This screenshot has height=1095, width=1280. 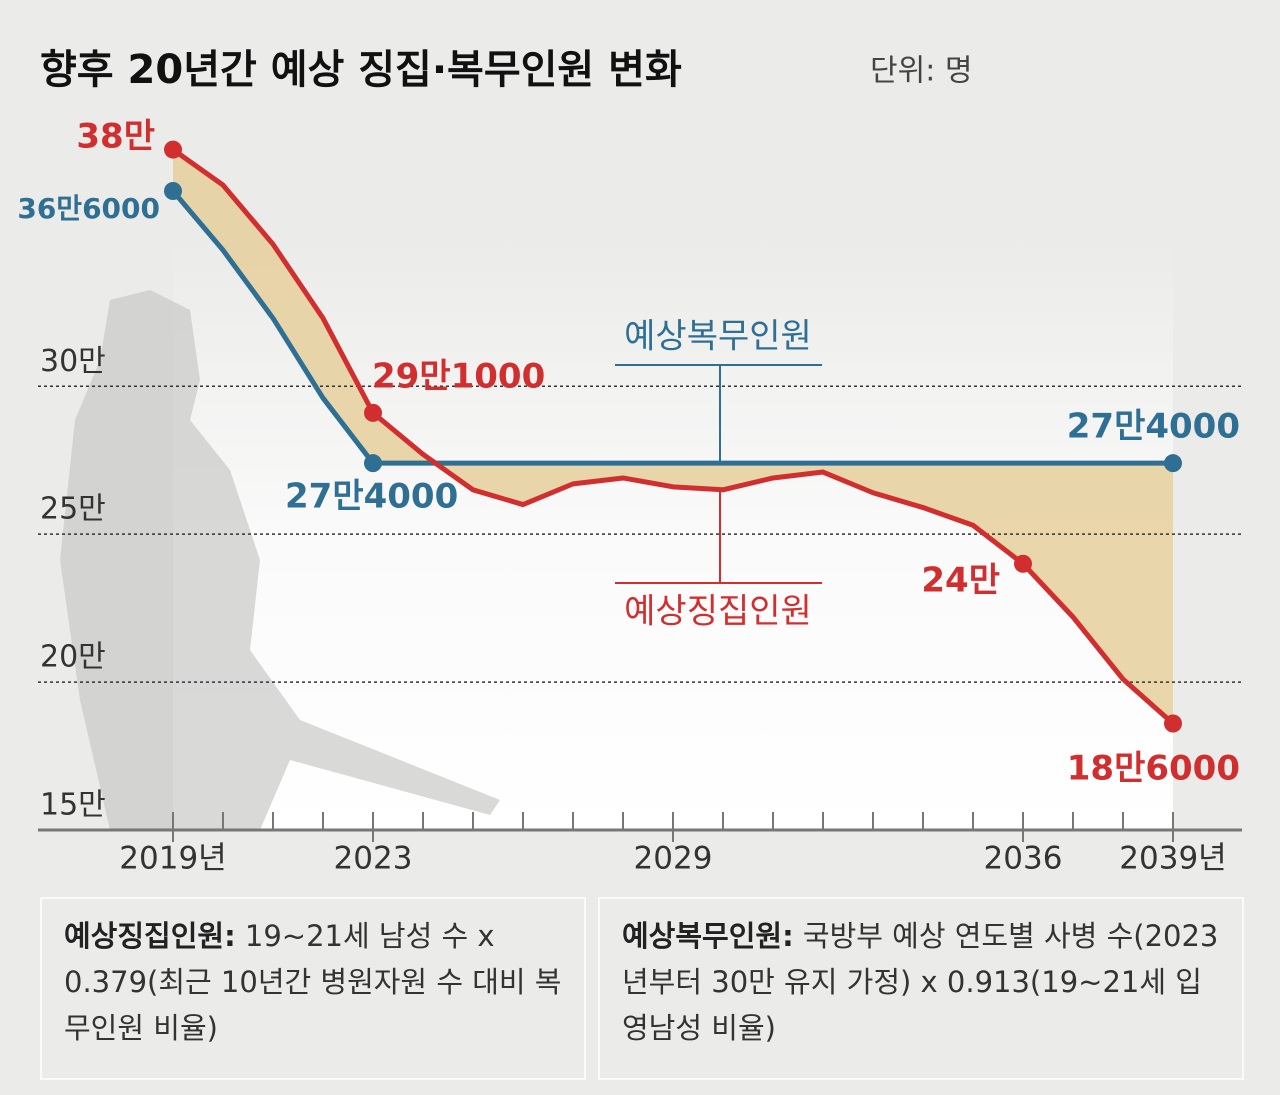 I want to click on legend-label: 예상복무인원, so click(x=718, y=337).